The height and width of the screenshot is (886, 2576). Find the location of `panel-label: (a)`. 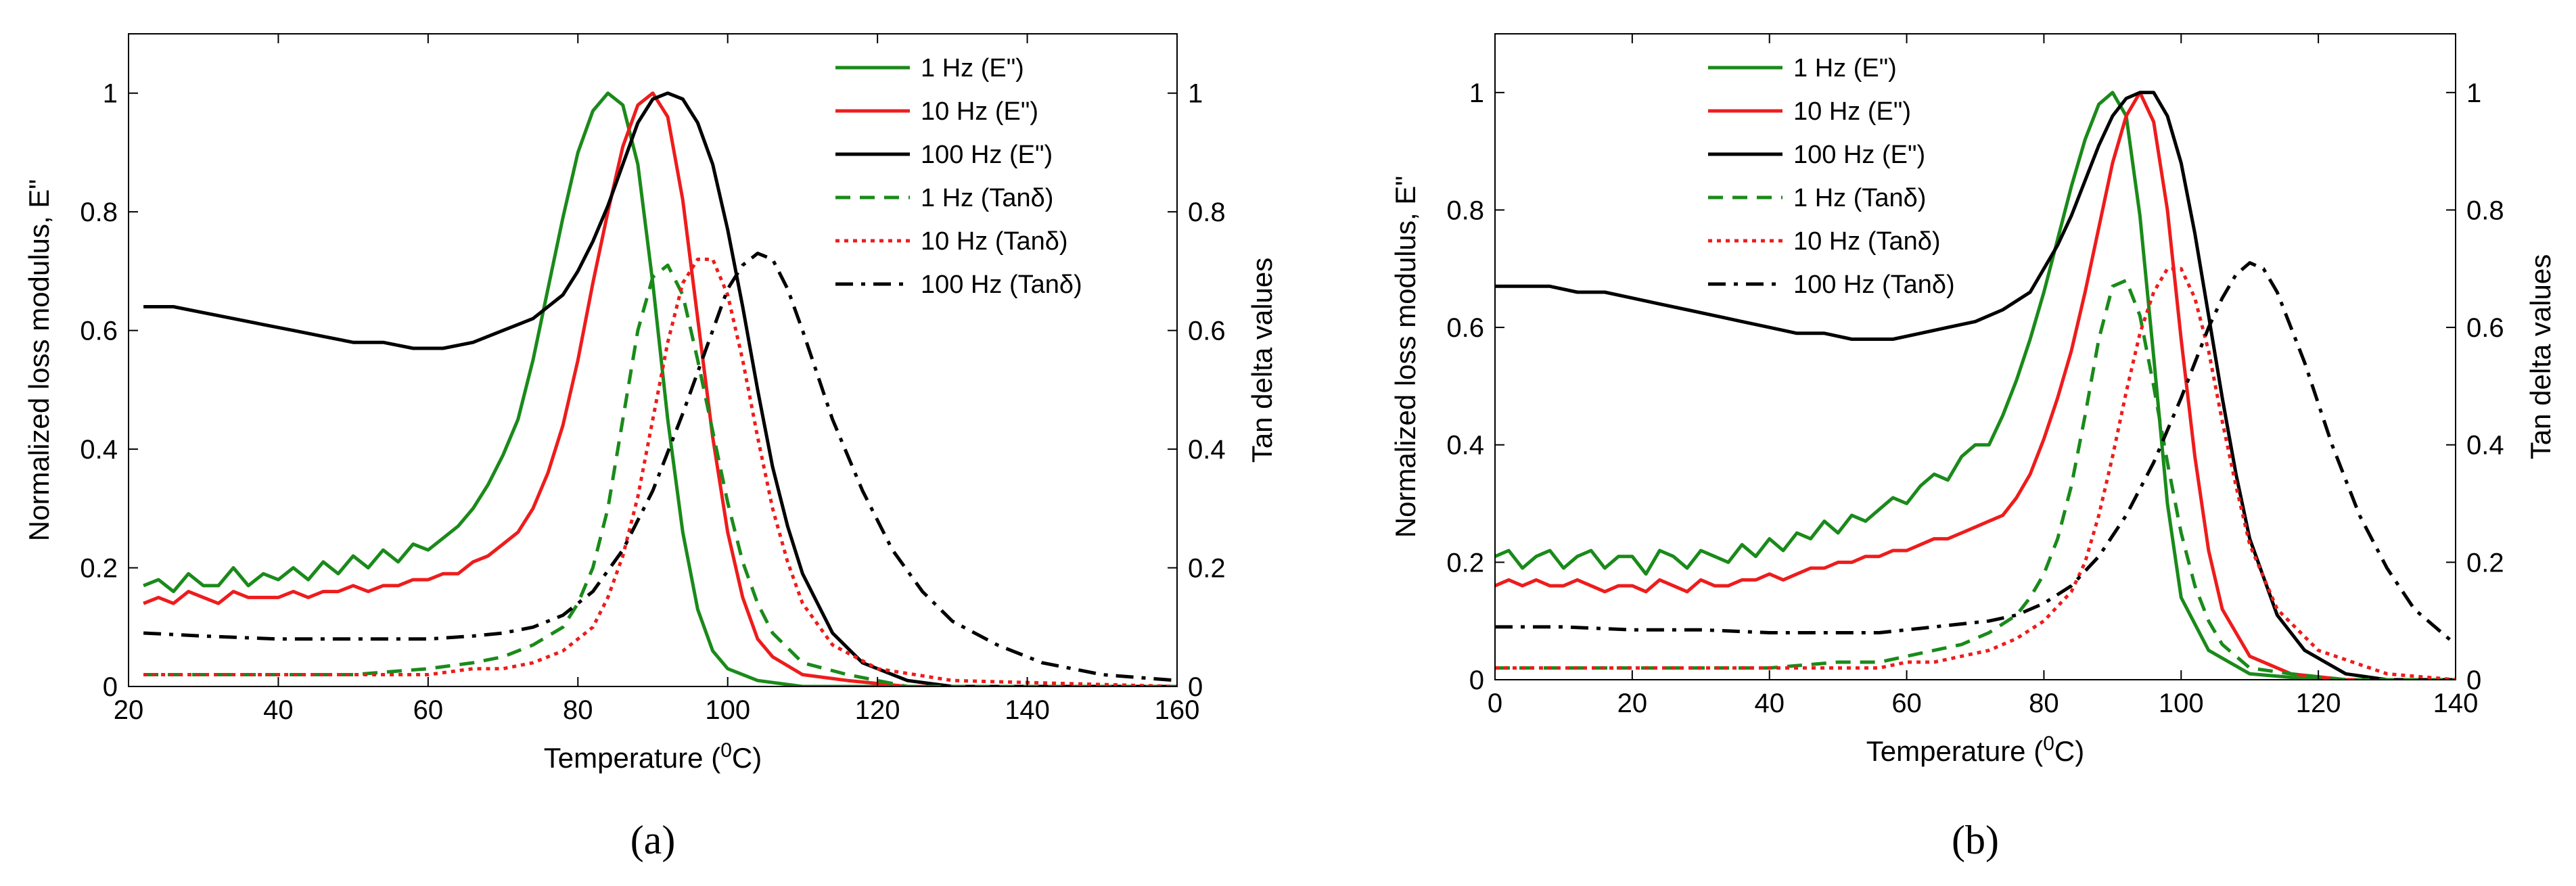

panel-label: (a) is located at coordinates (653, 840).